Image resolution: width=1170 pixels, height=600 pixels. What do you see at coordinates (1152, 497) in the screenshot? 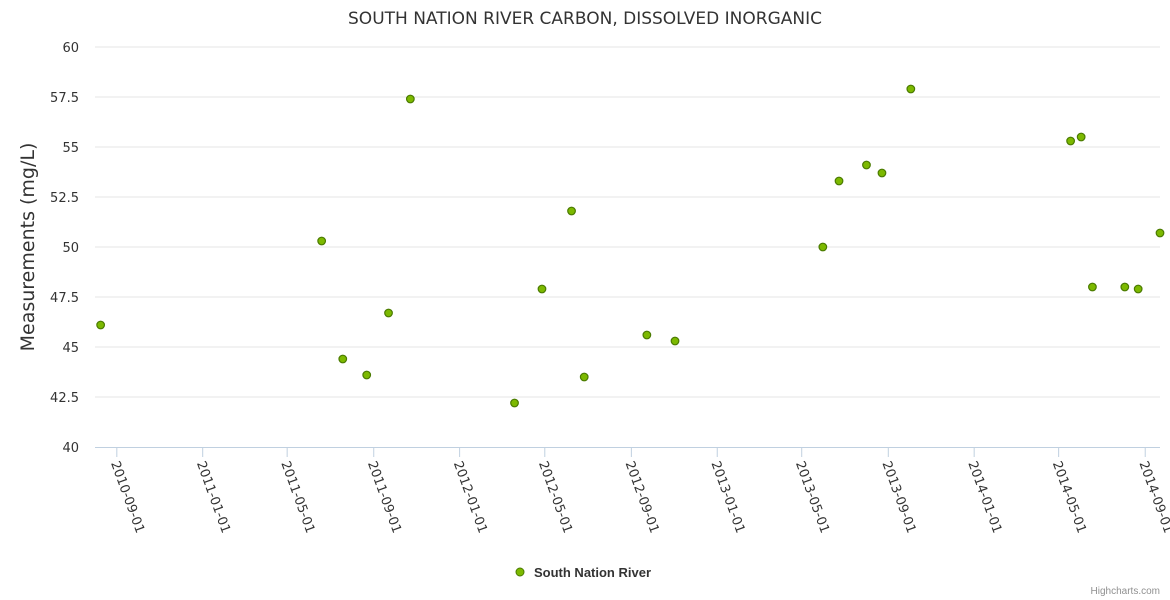
I see `x-tick-label: 2014-09-01` at bounding box center [1152, 497].